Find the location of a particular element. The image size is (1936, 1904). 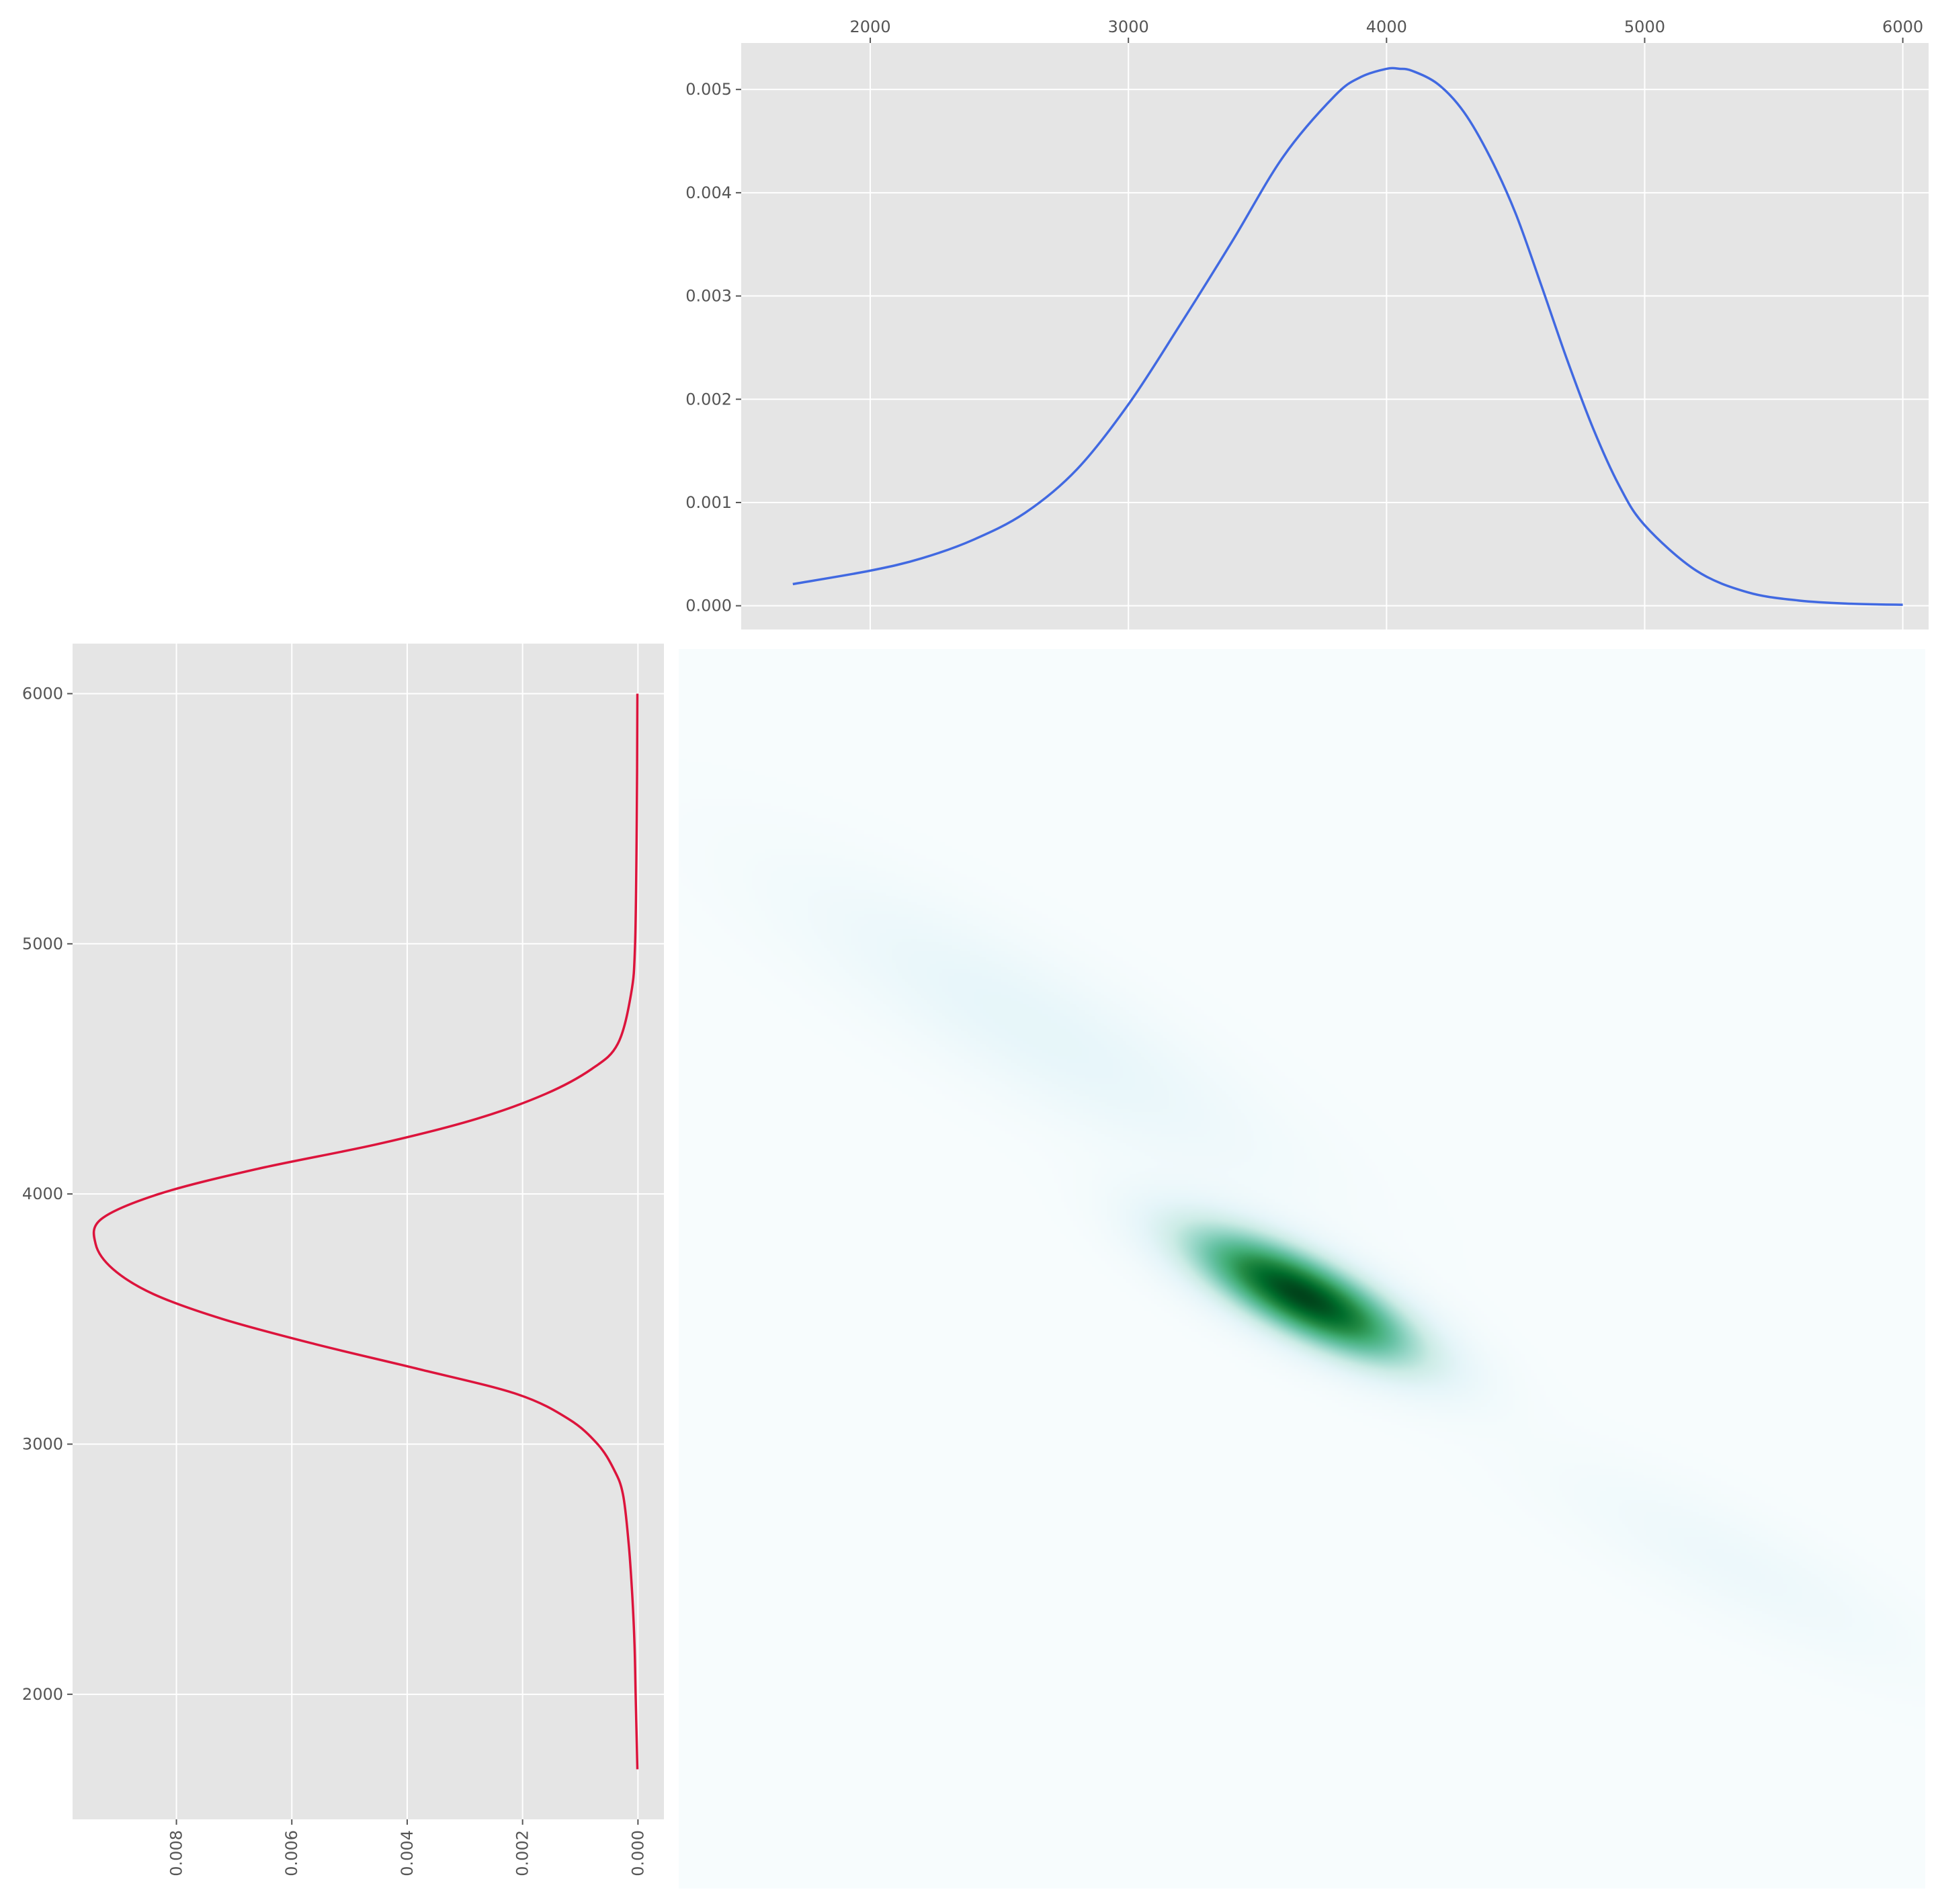

left-x-tick-label: 0.000 is located at coordinates (637, 1853).